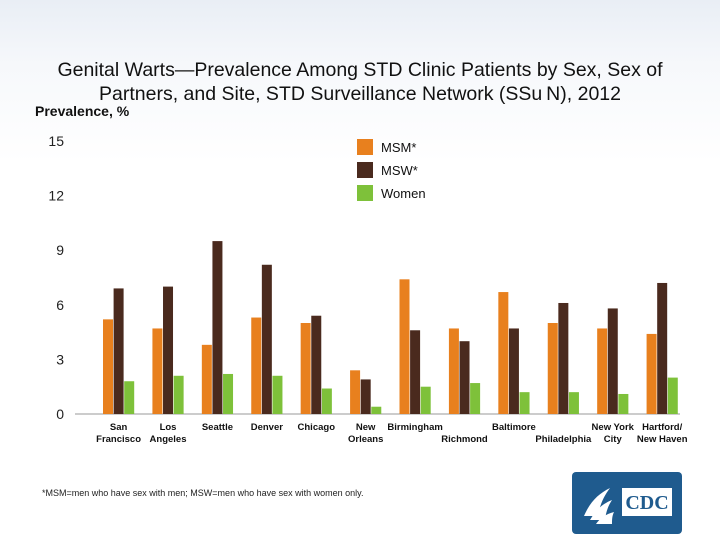 Image resolution: width=720 pixels, height=540 pixels. I want to click on x-tick-label: Seattle, so click(217, 427).